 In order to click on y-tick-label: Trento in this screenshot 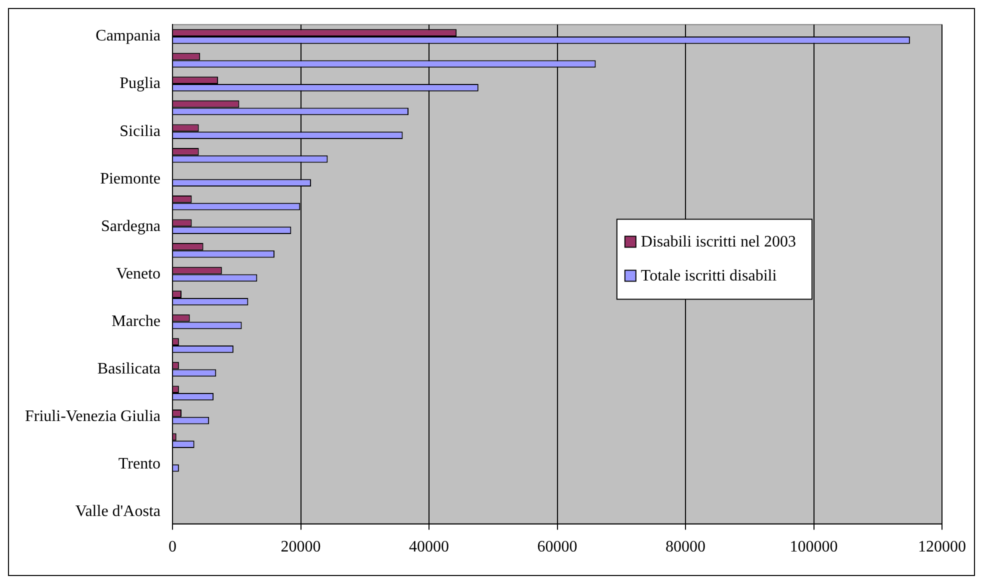, I will do `click(139, 464)`.